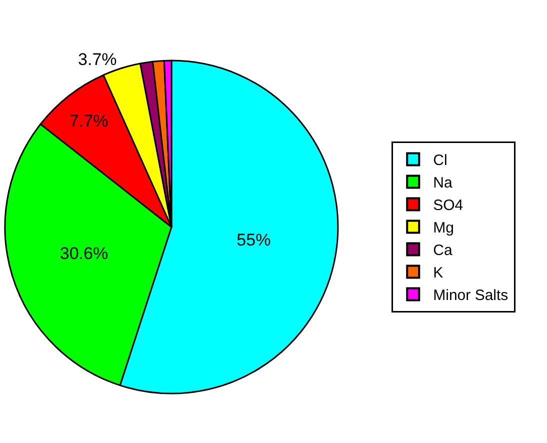  What do you see at coordinates (443, 251) in the screenshot?
I see `legend-label: Ca` at bounding box center [443, 251].